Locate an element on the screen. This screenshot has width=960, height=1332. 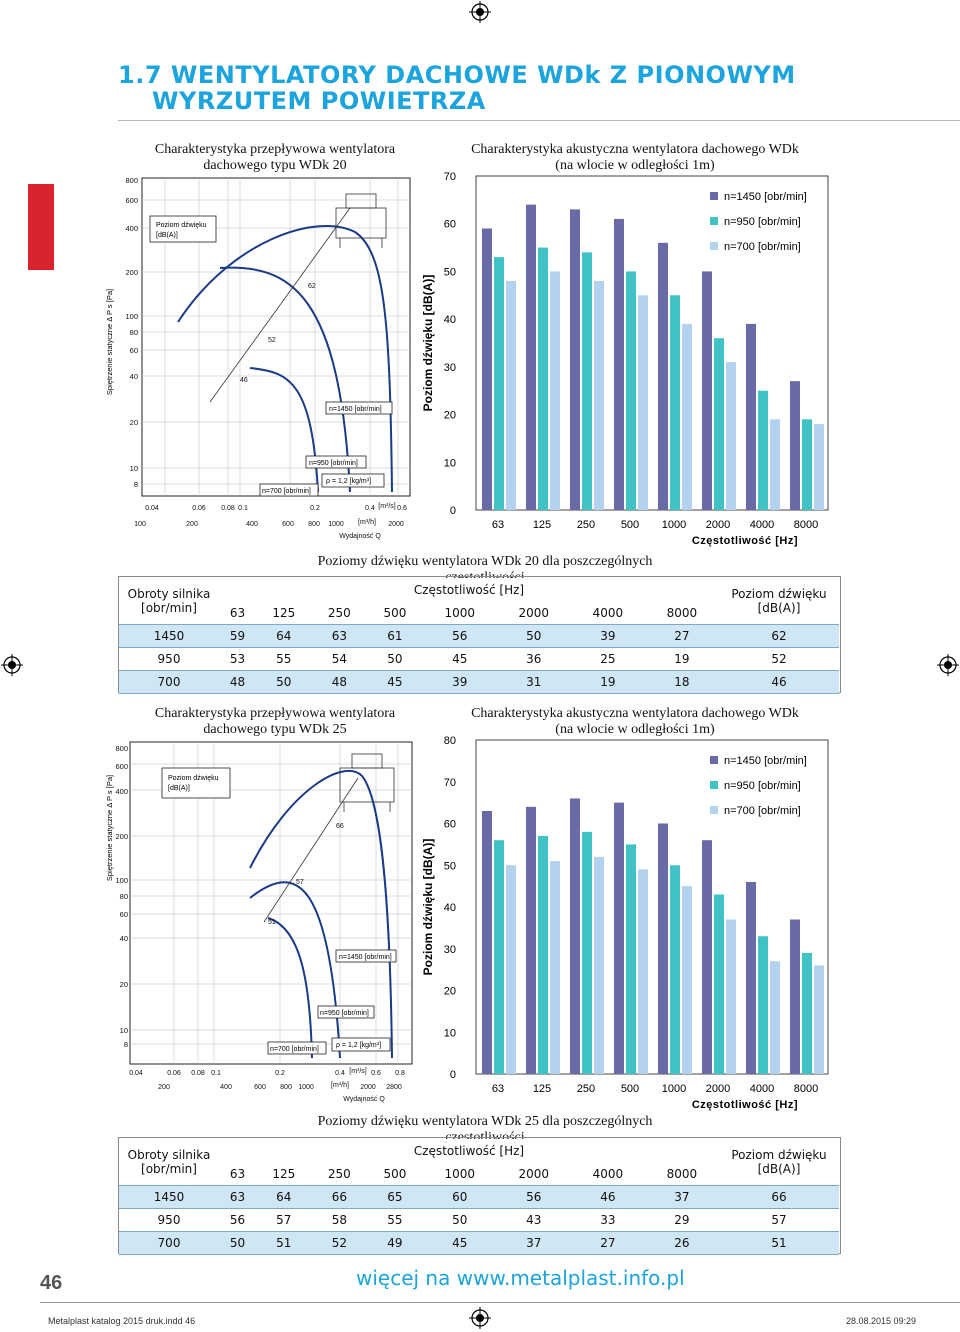
table-row: 1450 59 64 63 61 56 50 39 27 62 is located at coordinates (479, 636).